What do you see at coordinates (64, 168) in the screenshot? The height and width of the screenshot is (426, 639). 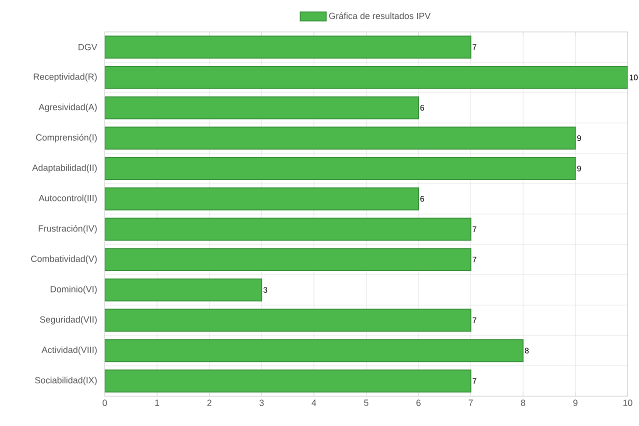 I see `y-tick-label: Adaptabilidad(II)` at bounding box center [64, 168].